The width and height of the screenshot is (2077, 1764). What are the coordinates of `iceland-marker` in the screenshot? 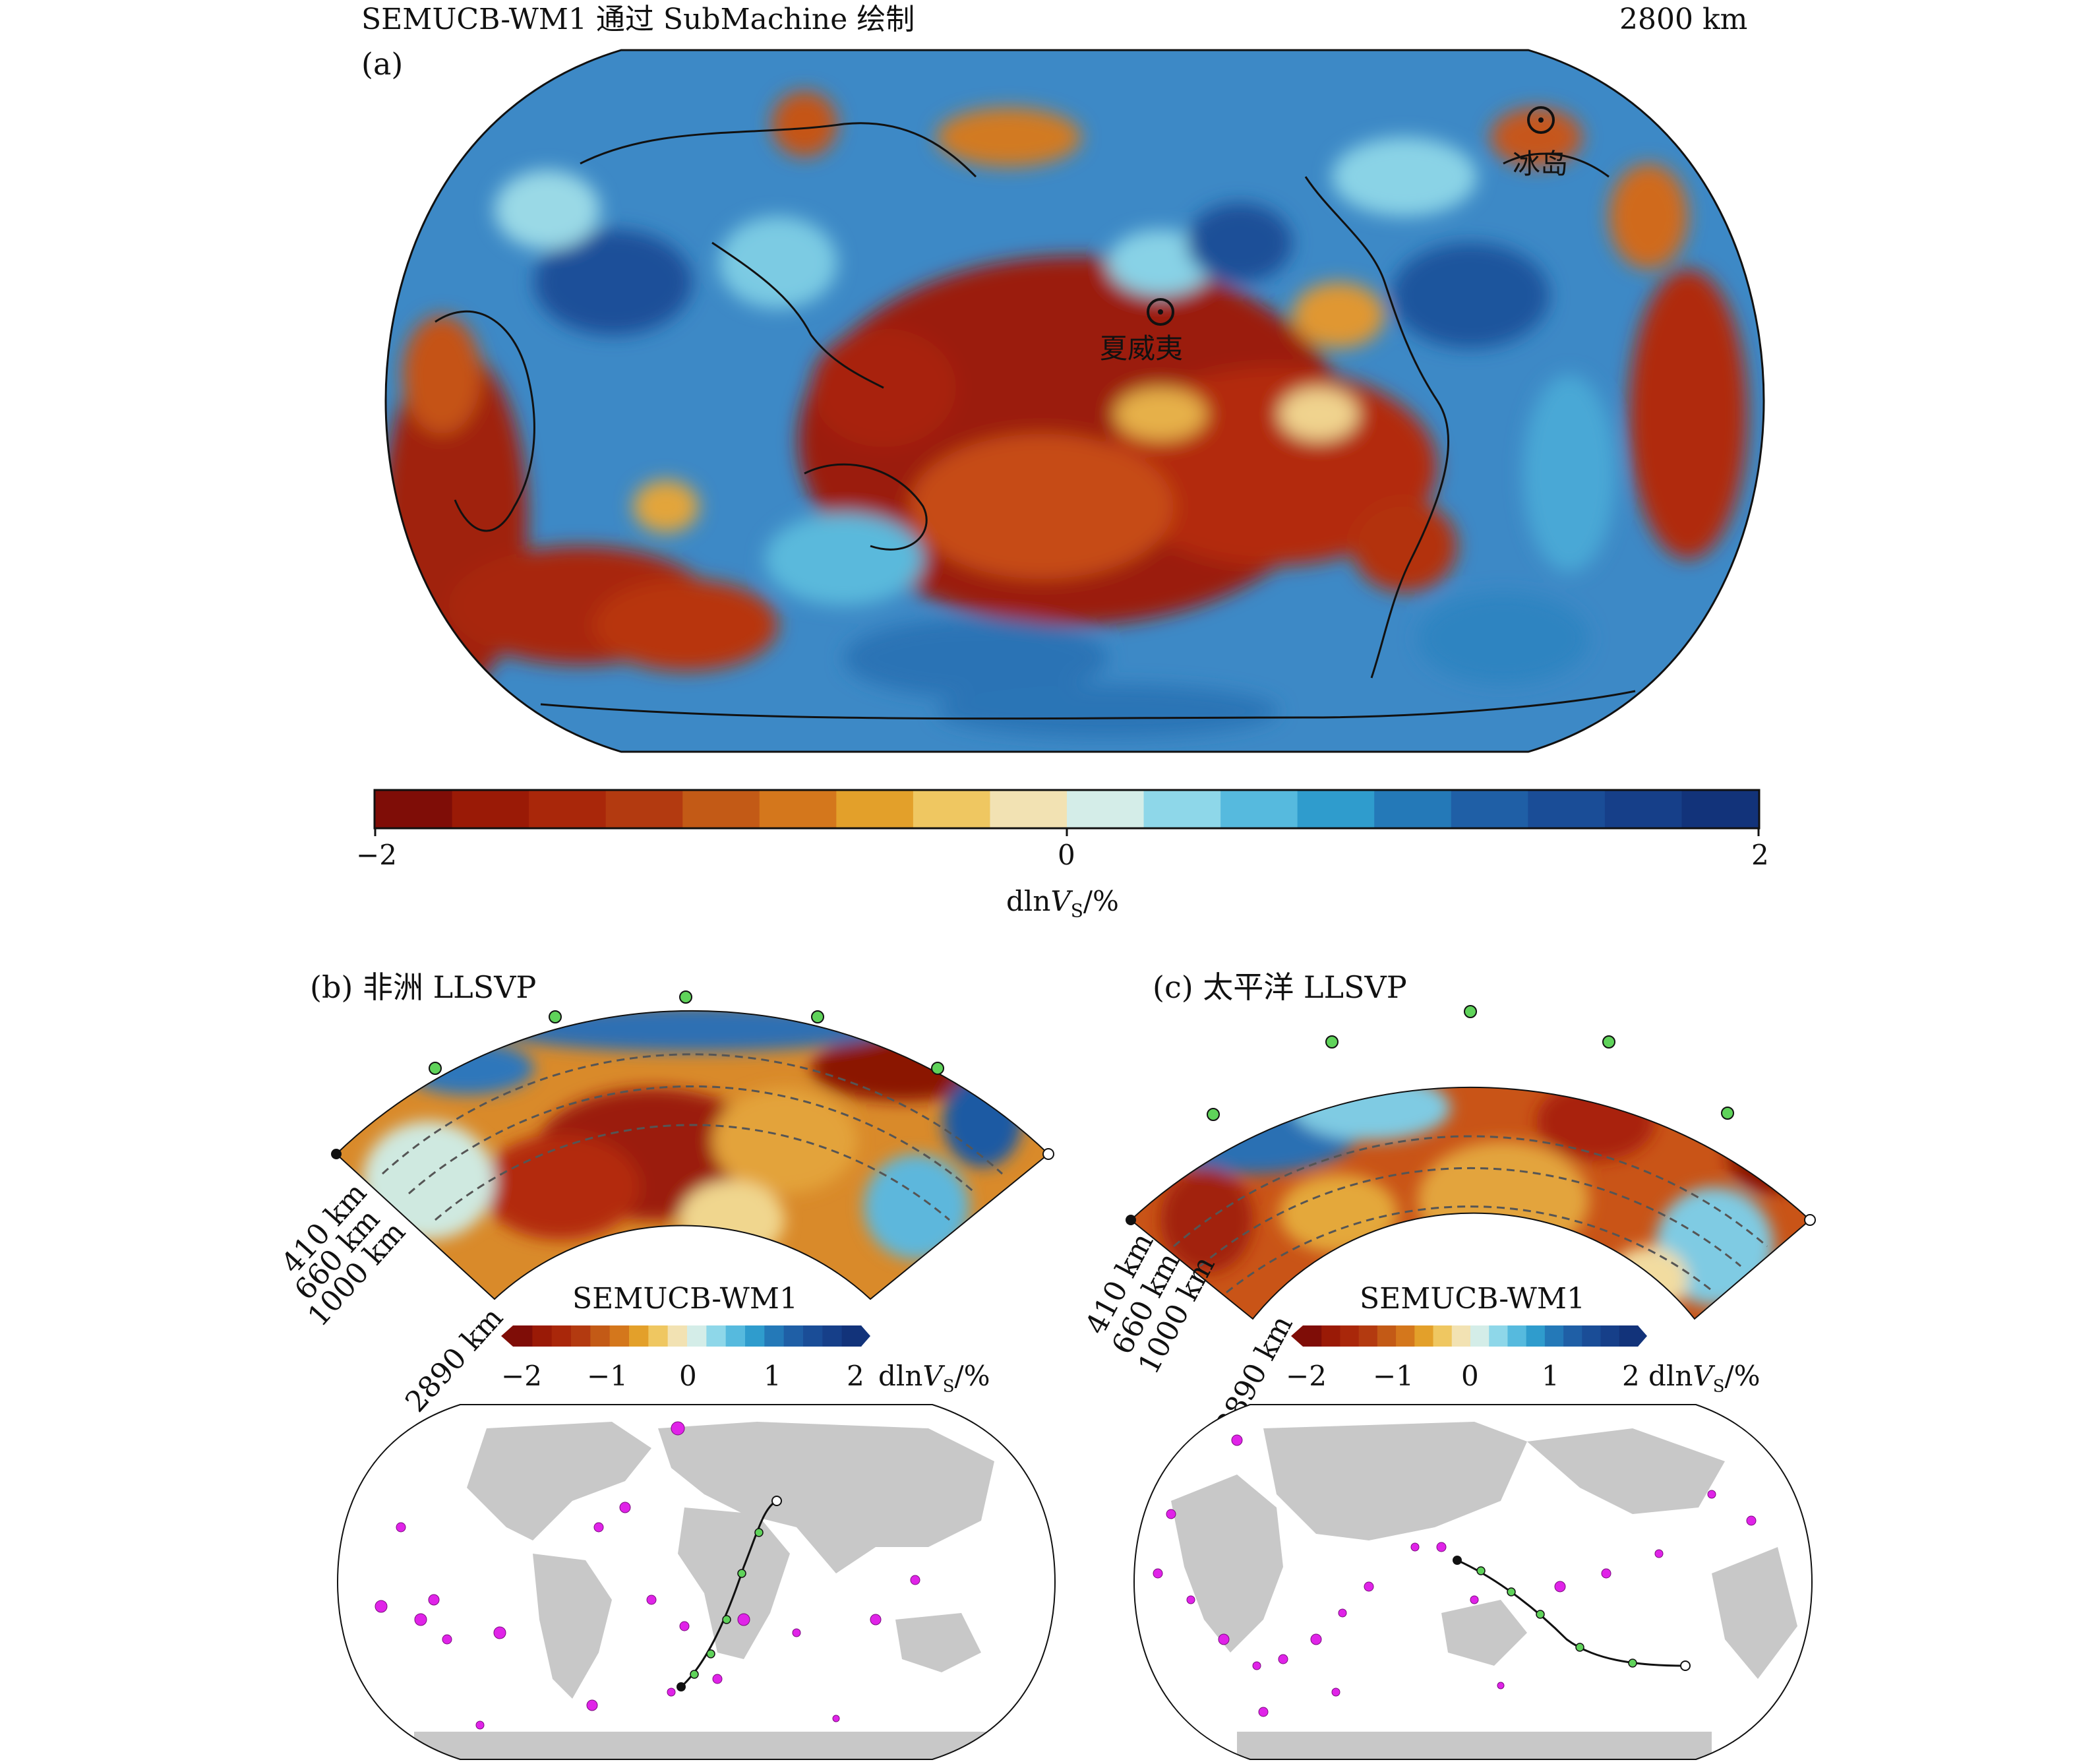 It's located at (1541, 120).